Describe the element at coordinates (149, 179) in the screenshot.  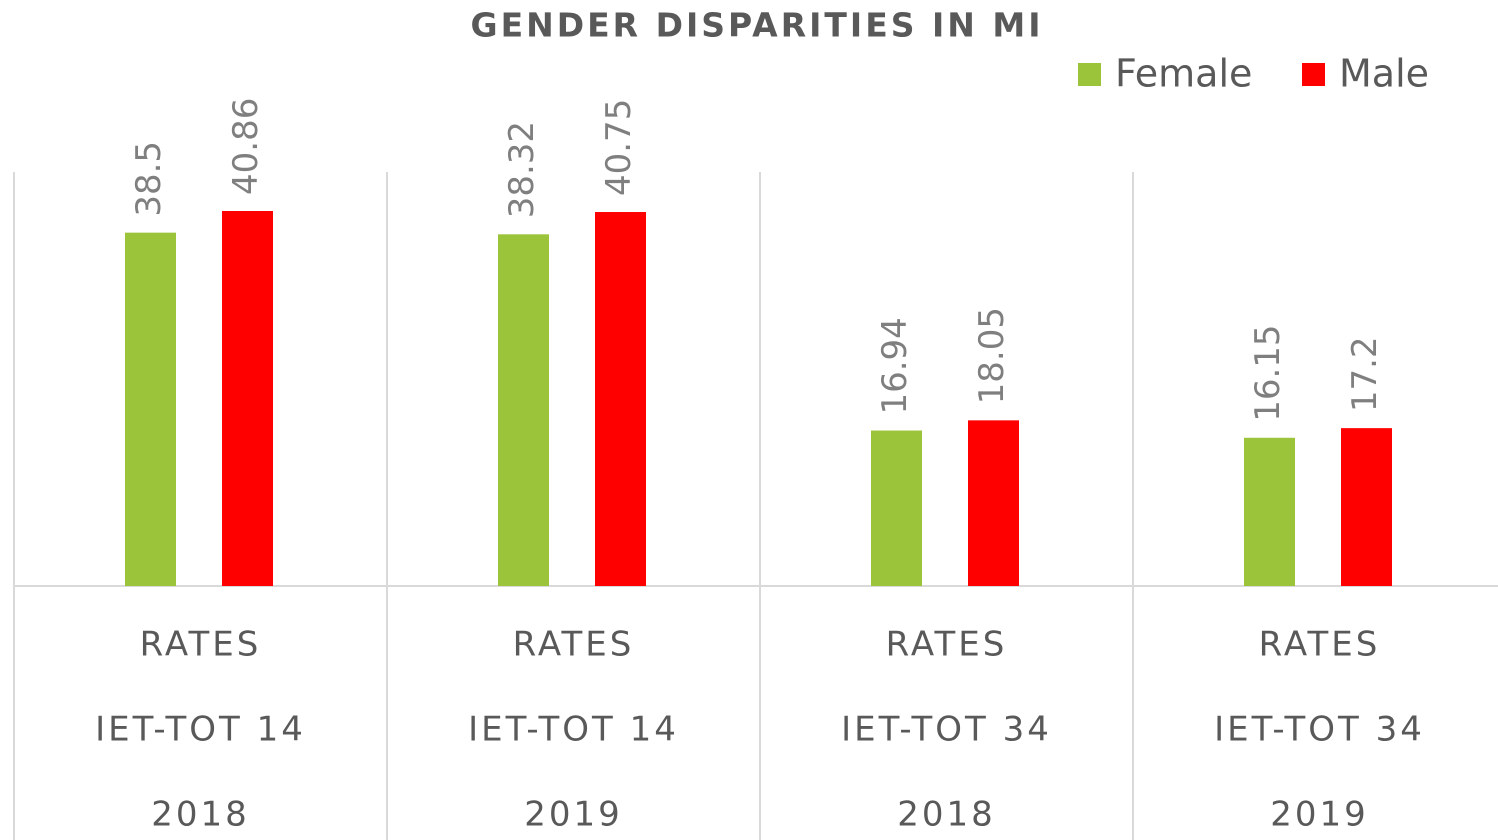
I see `data-label: 38.5` at that location.